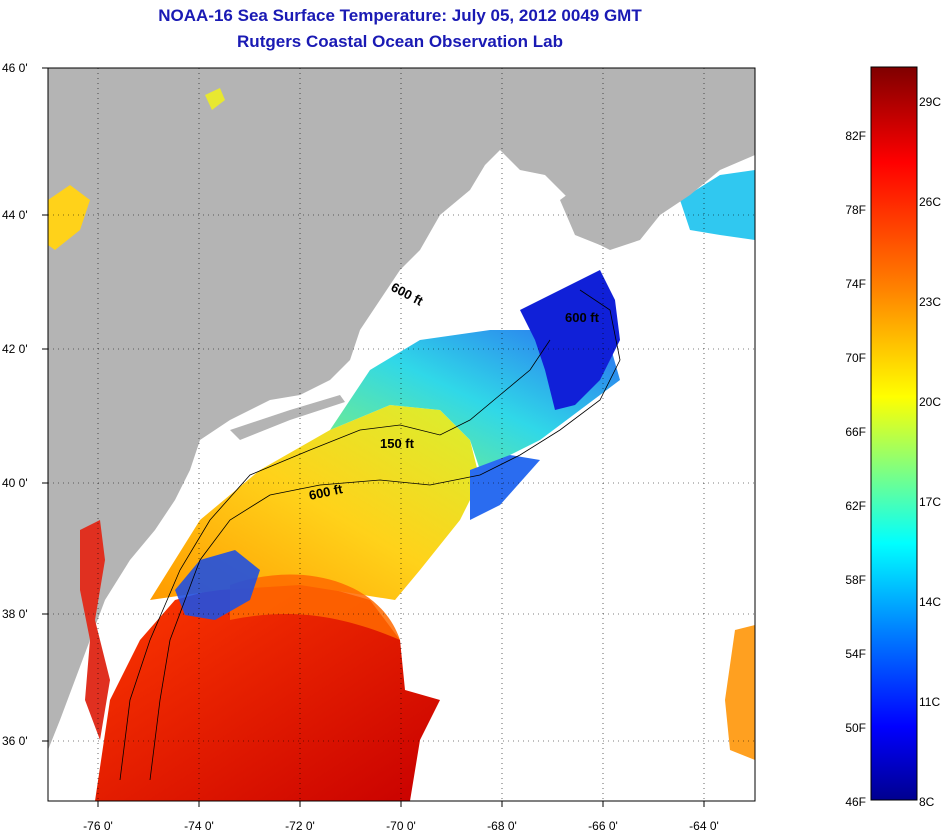 This screenshot has height=840, width=944. Describe the element at coordinates (855, 284) in the screenshot. I see `colorbar-f-74: 74F` at that location.